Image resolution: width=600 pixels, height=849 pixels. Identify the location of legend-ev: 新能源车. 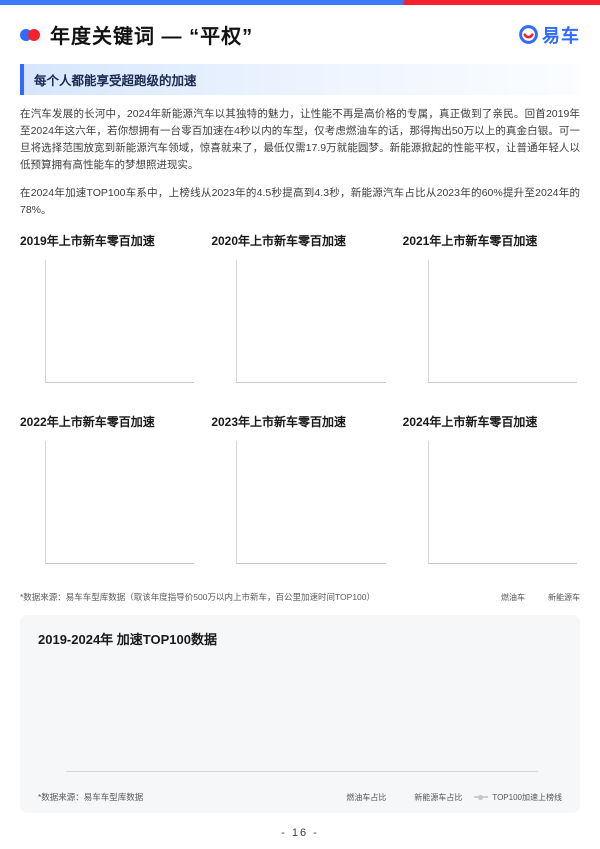
(558, 597).